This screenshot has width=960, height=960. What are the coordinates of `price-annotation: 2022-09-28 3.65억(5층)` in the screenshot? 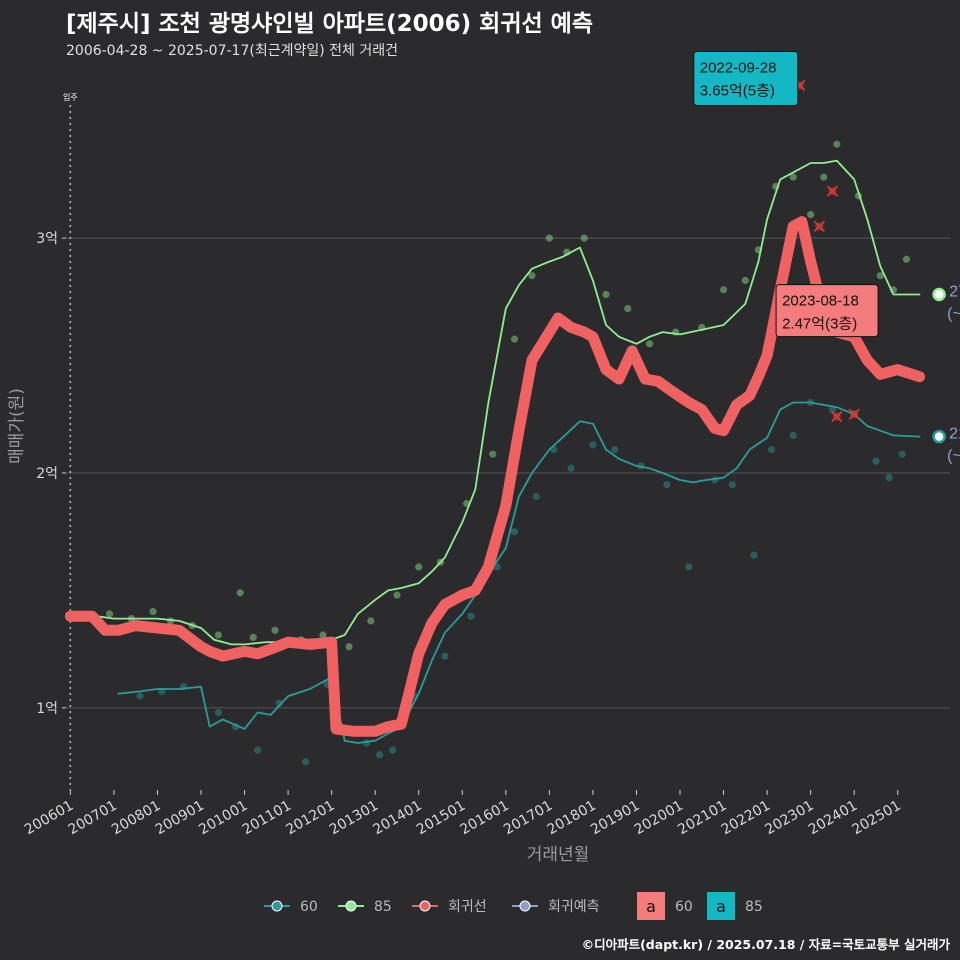 It's located at (746, 78).